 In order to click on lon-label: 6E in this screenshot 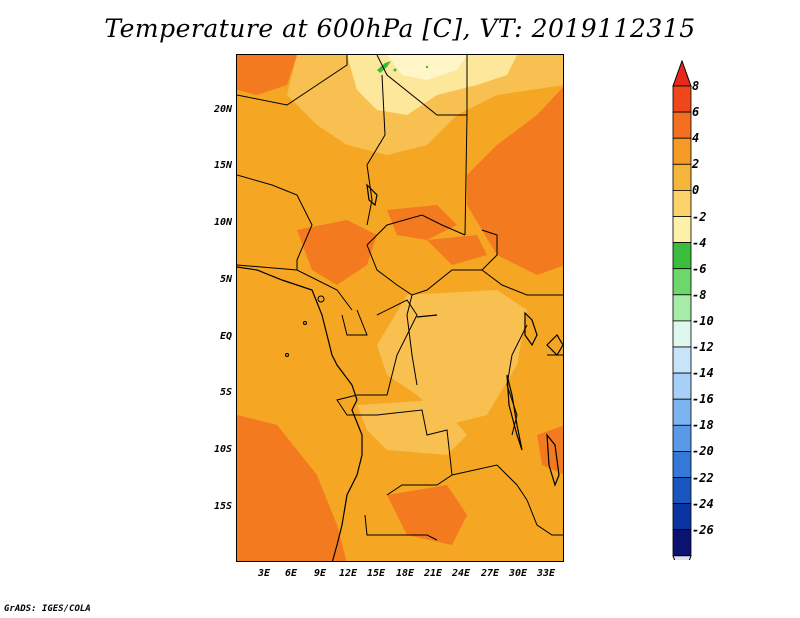, I will do `click(291, 573)`.